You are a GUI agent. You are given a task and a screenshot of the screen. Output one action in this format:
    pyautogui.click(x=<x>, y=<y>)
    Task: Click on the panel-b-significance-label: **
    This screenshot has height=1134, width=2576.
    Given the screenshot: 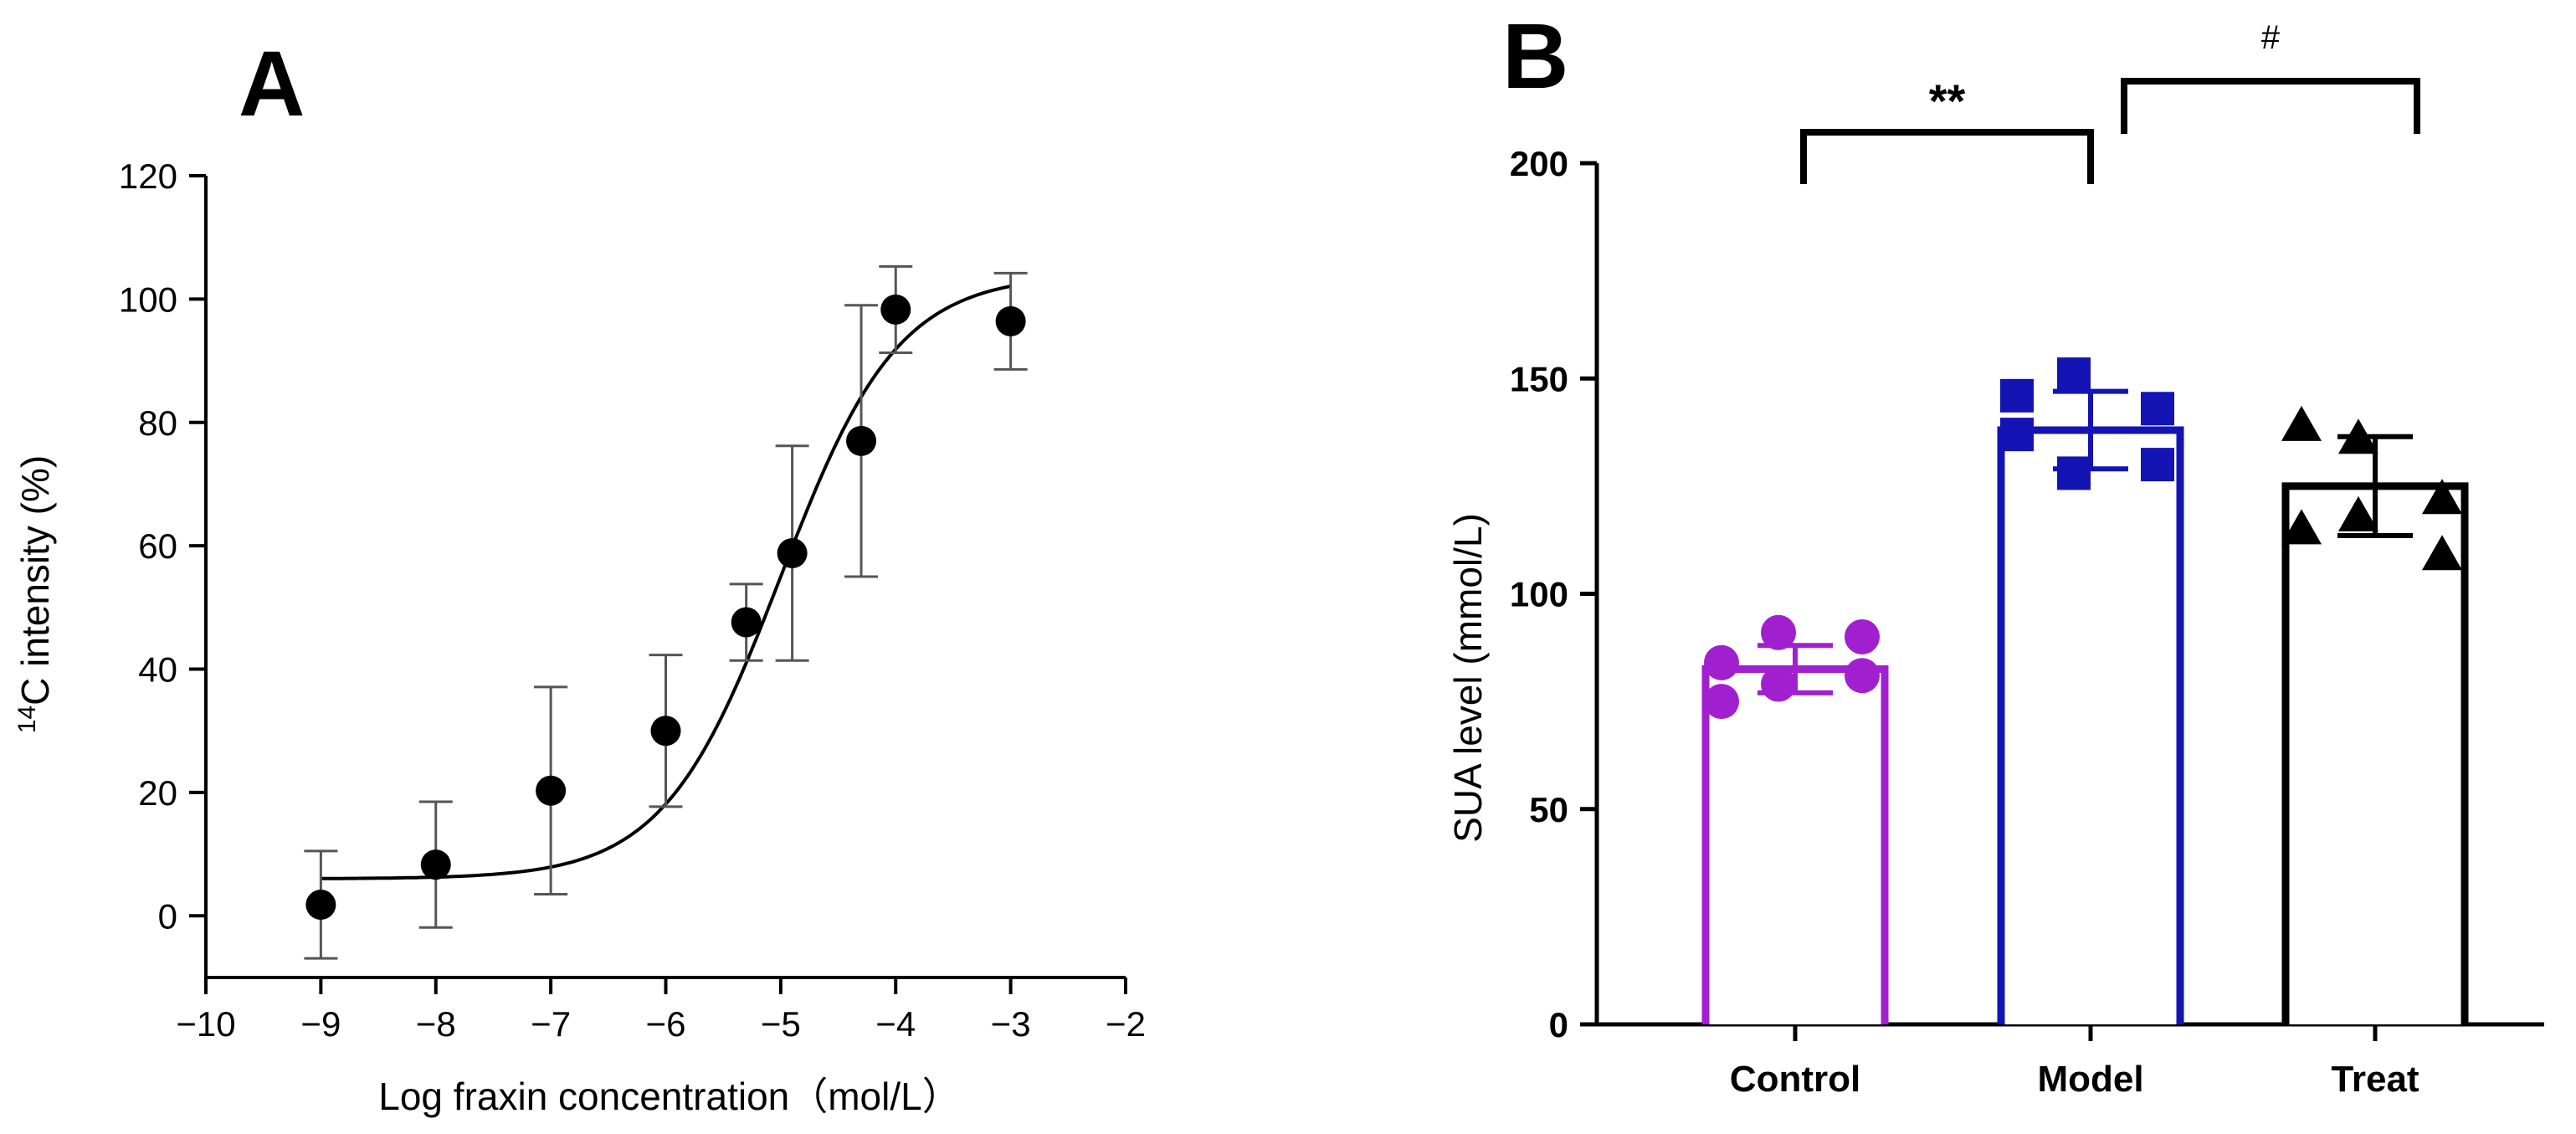 What is the action you would take?
    pyautogui.click(x=1947, y=101)
    